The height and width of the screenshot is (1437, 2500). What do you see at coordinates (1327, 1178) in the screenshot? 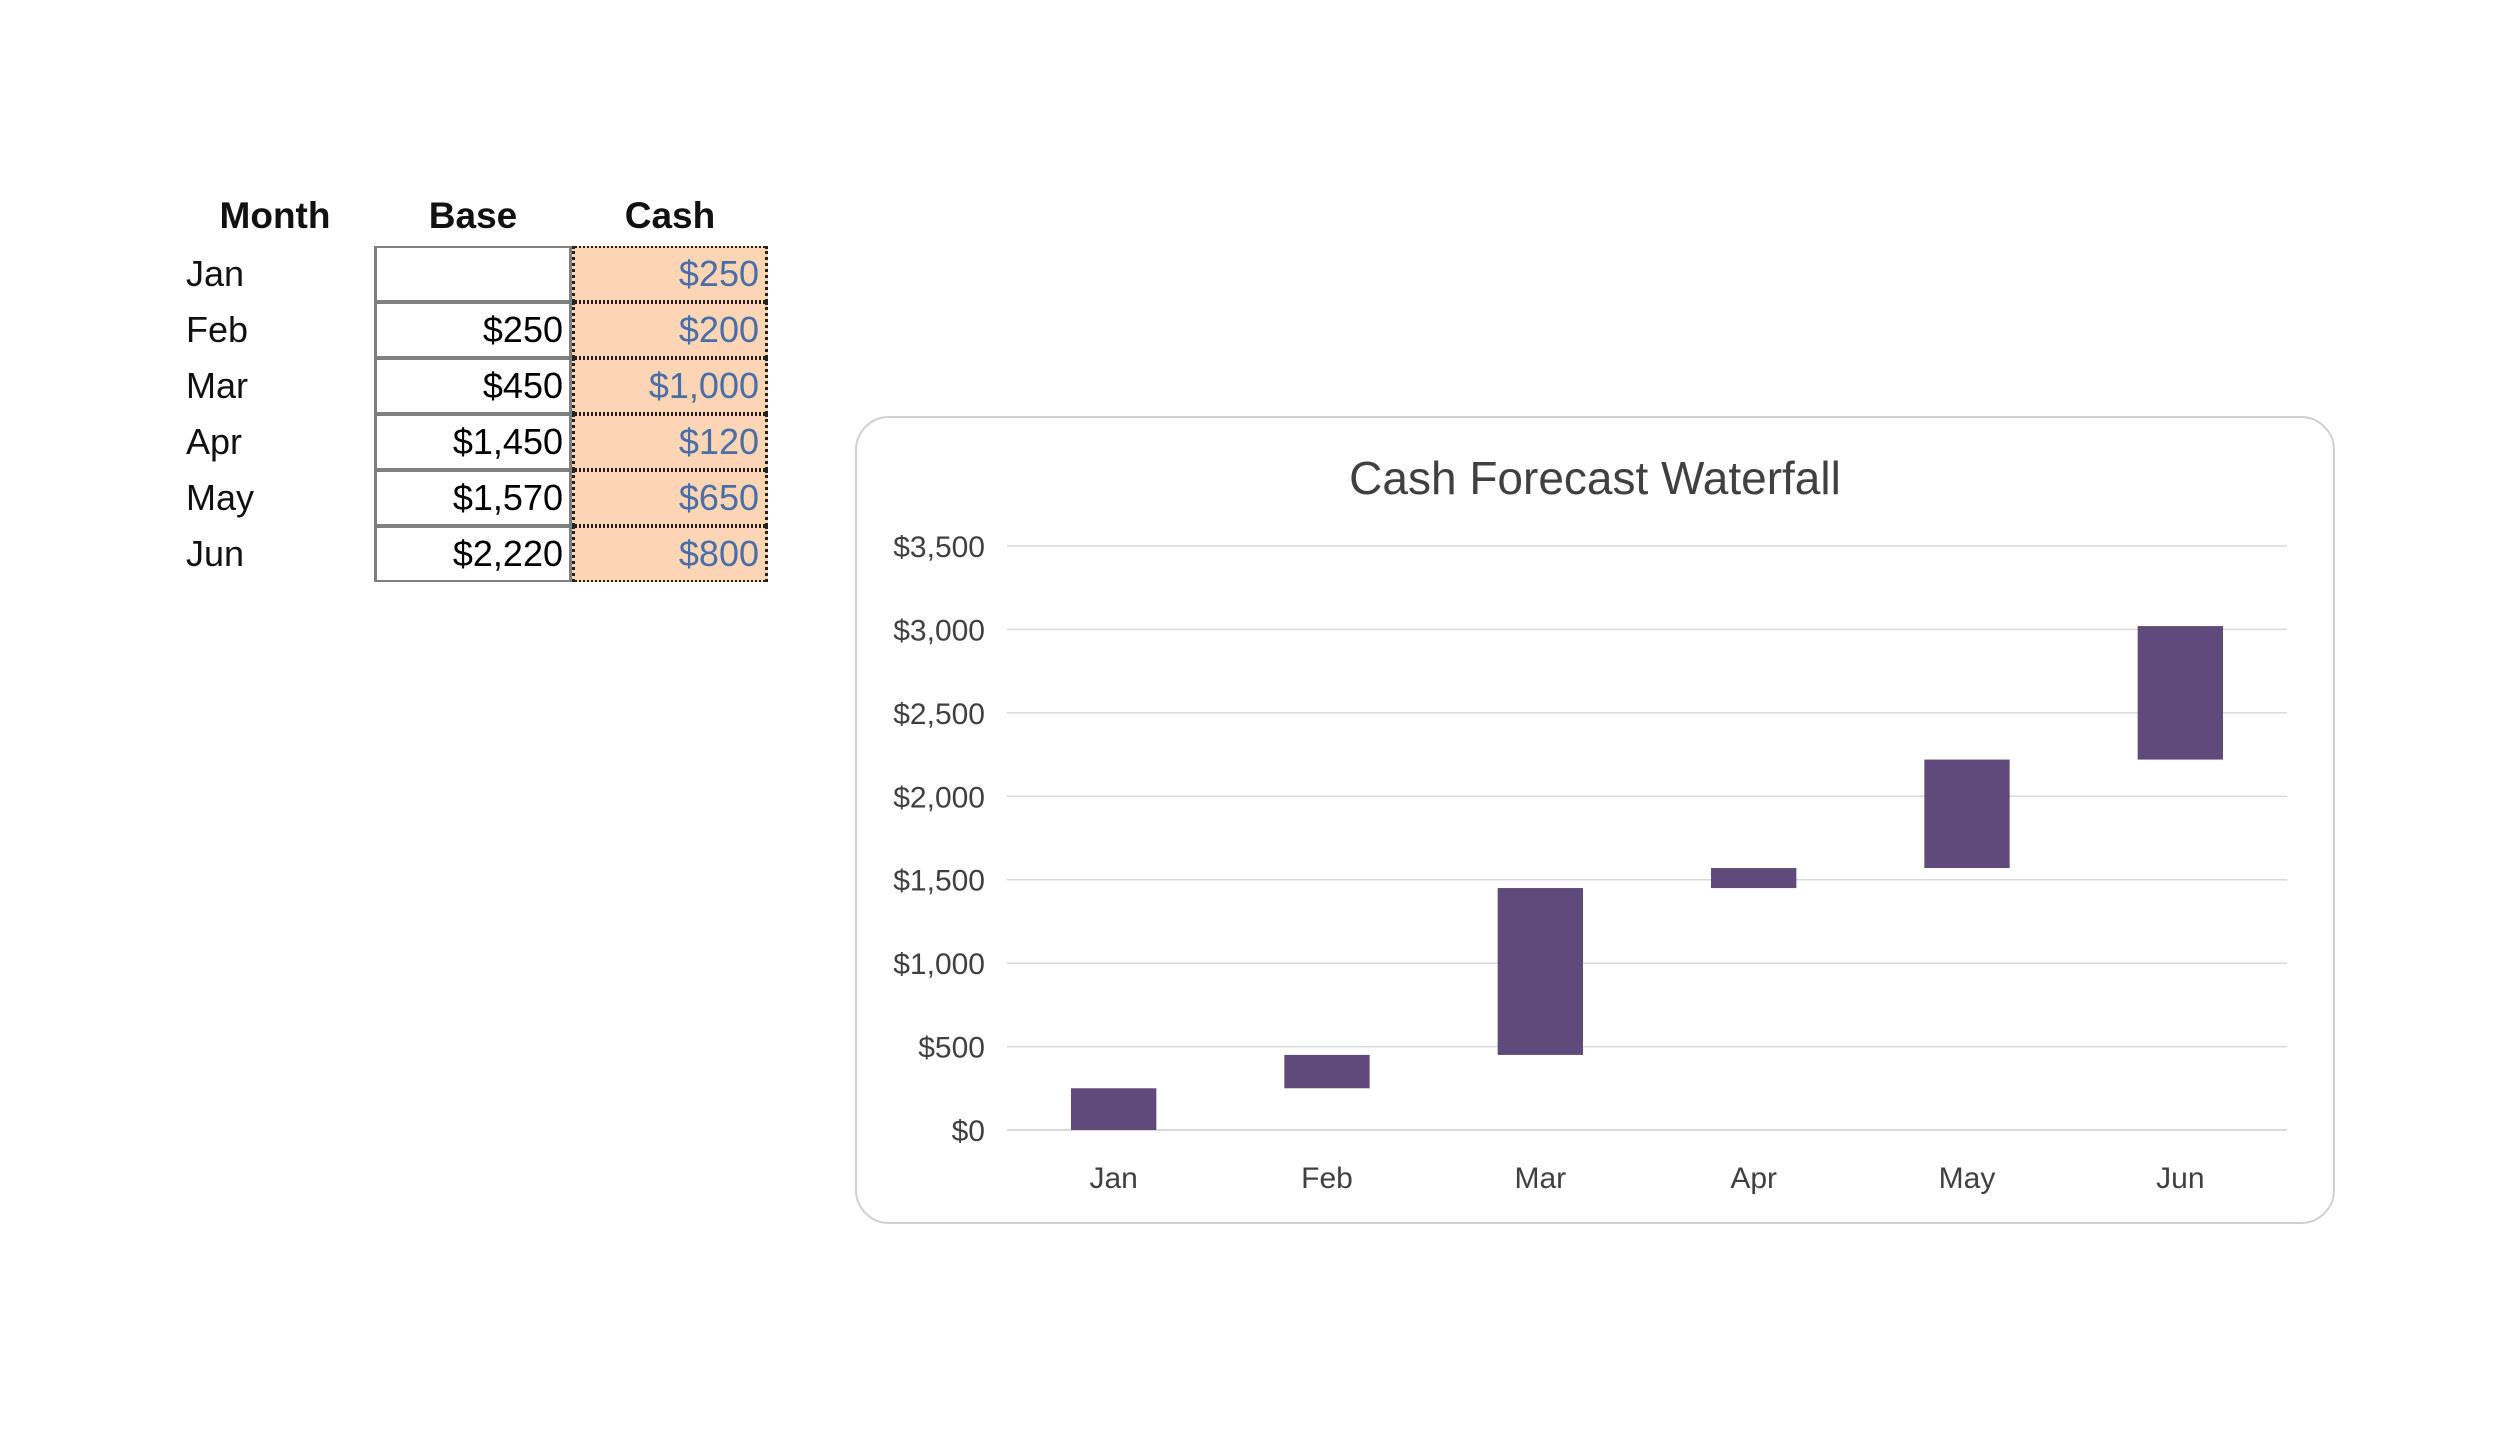
I see `x-tick-label: Feb` at bounding box center [1327, 1178].